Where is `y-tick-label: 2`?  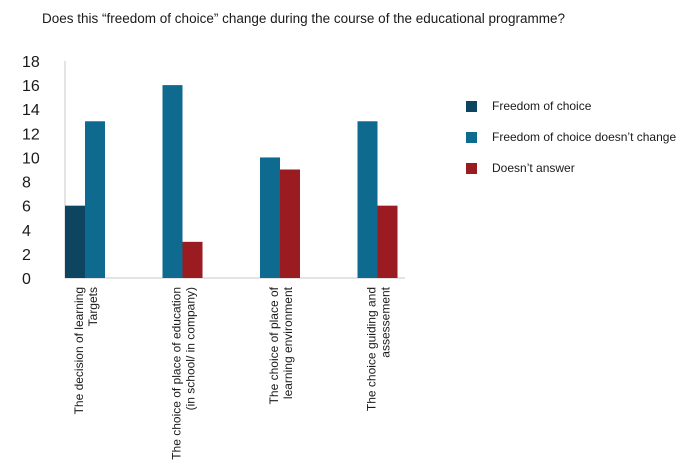 y-tick-label: 2 is located at coordinates (26, 255).